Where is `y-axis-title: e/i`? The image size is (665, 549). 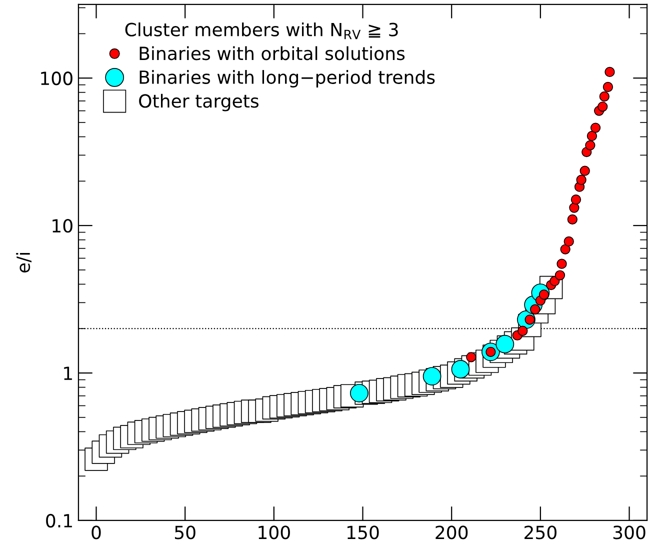
y-axis-title: e/i is located at coordinates (24, 263).